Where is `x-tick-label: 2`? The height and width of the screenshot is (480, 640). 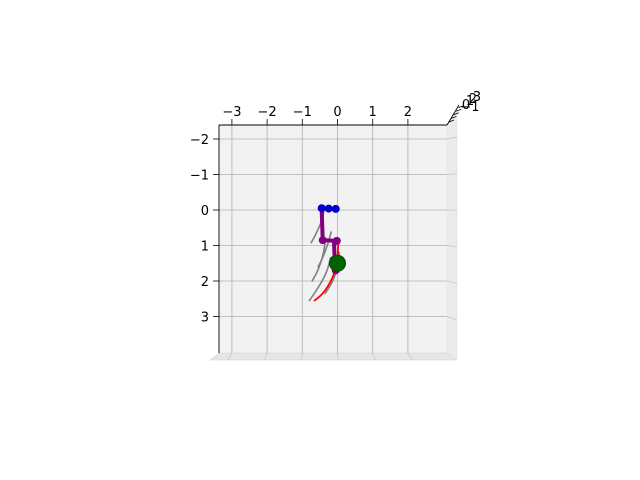 x-tick-label: 2 is located at coordinates (408, 112).